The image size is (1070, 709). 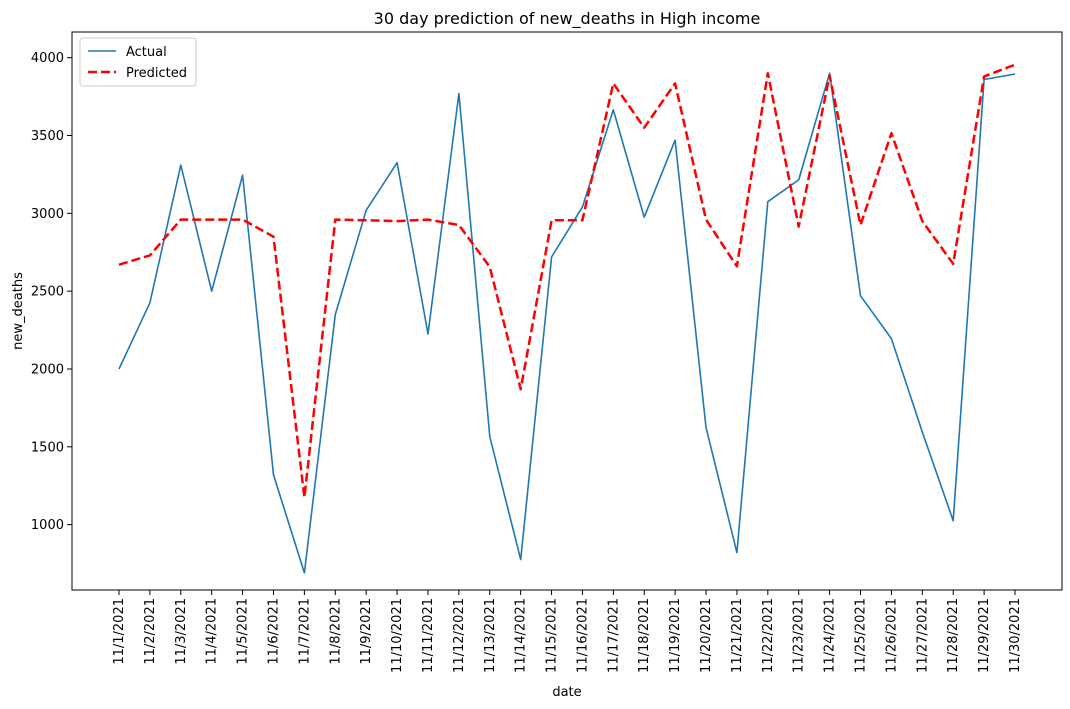 I want to click on x-tick-label: 11/19/2021, so click(x=675, y=635).